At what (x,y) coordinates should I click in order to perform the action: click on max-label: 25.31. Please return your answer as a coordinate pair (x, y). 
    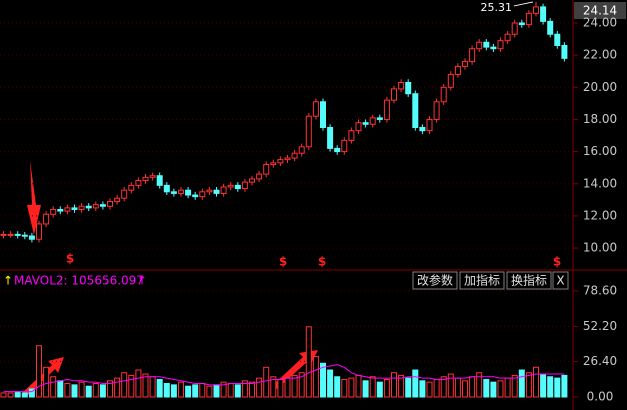
    Looking at the image, I should click on (497, 7).